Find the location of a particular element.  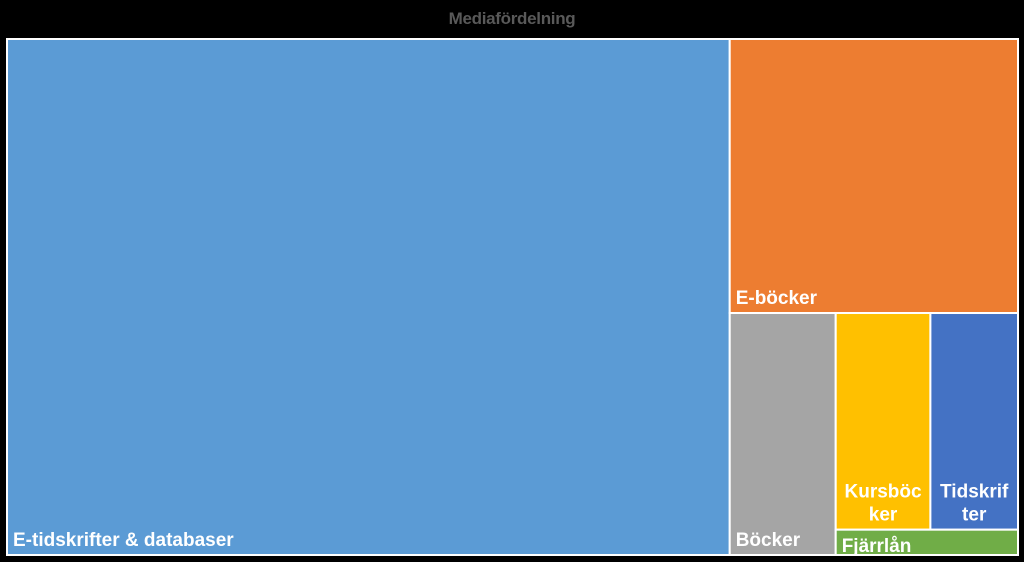

tile-label-line: ter is located at coordinates (974, 515).